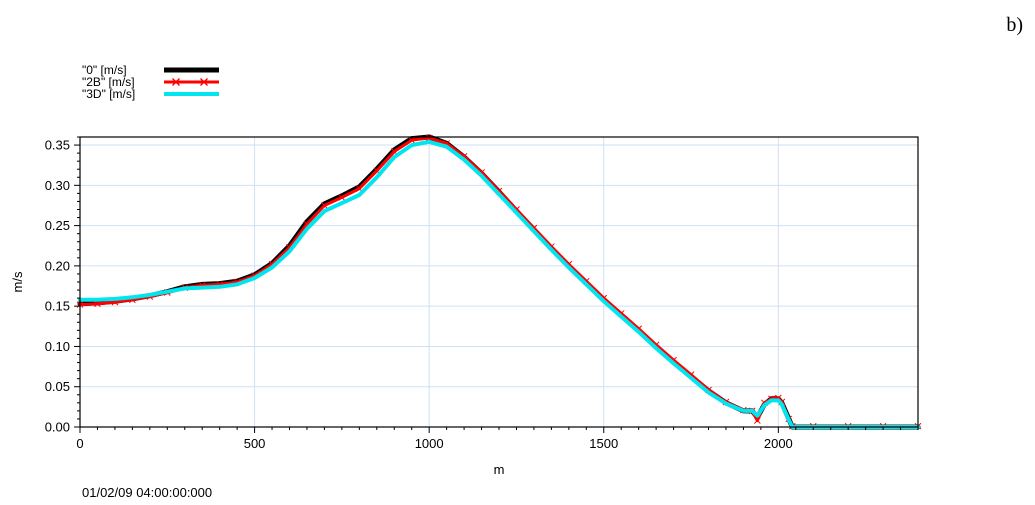 This screenshot has height=505, width=1035. Describe the element at coordinates (429, 443) in the screenshot. I see `x-tick-label: 1000` at that location.